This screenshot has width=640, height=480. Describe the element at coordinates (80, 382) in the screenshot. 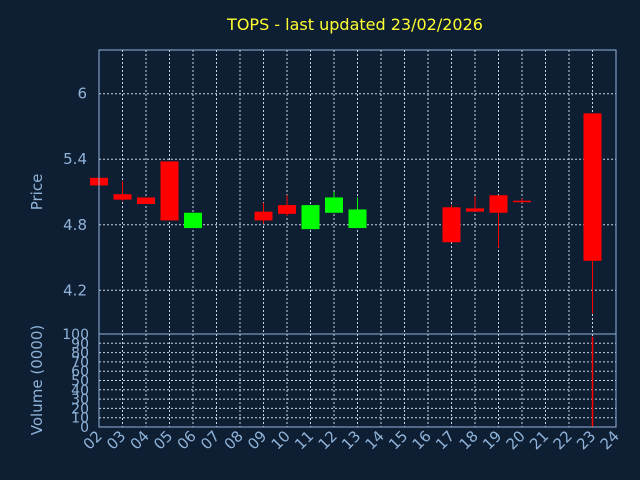

I see `volume-y-tick-label: 50` at that location.